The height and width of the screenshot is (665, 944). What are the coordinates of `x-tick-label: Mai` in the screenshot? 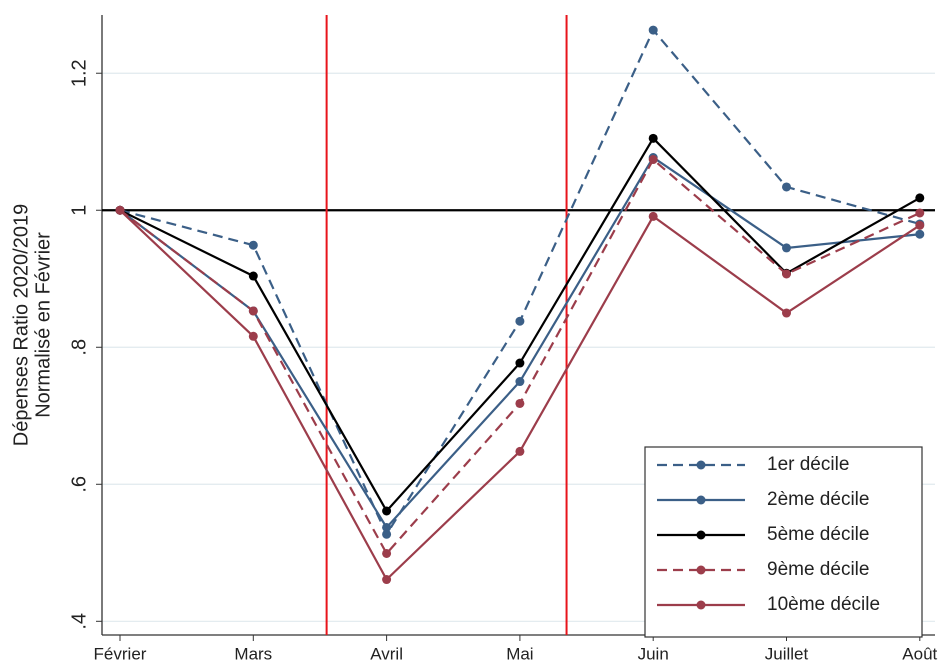 It's located at (519, 653).